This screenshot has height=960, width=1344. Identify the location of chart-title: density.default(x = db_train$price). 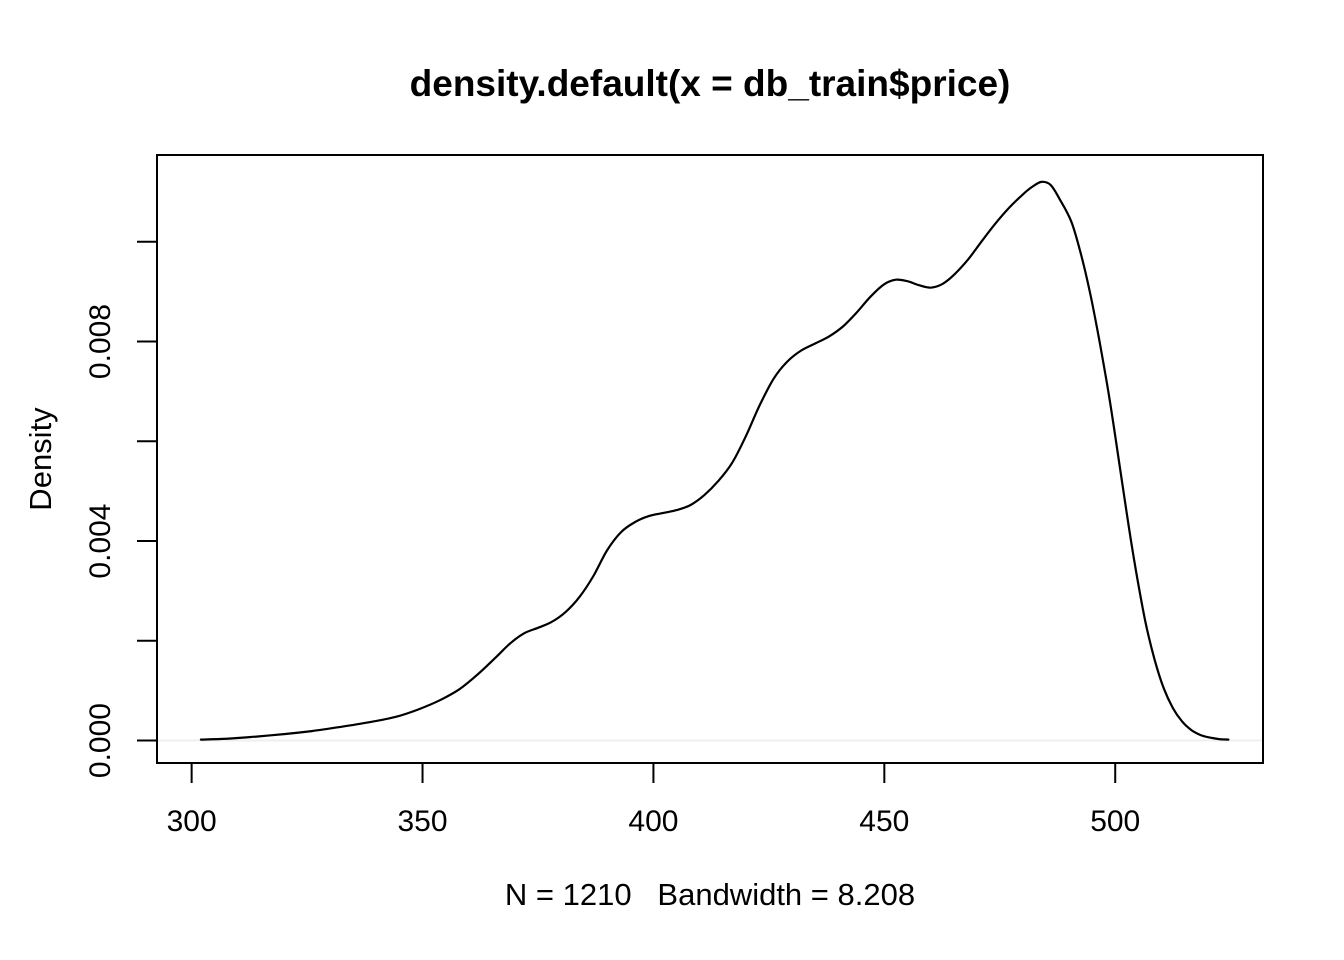
(710, 83).